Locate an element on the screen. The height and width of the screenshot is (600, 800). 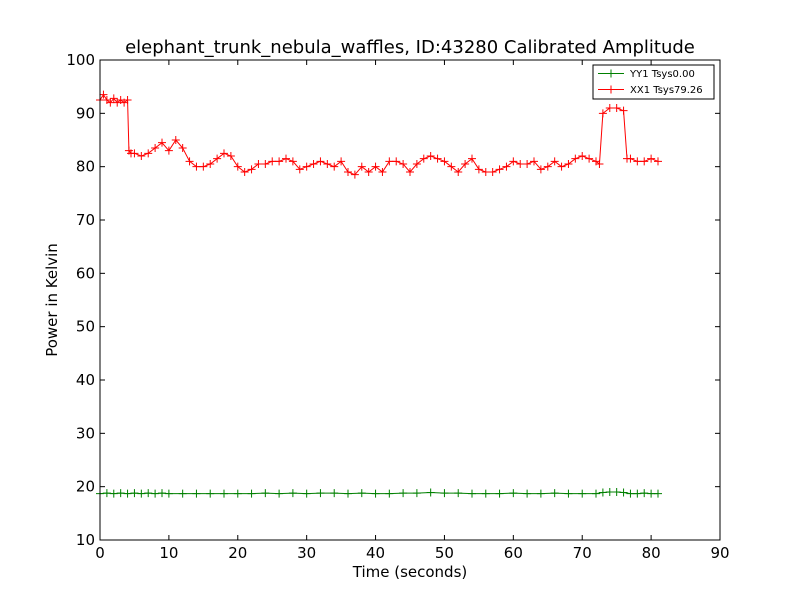
x-tick-label-8: 80 is located at coordinates (651, 553).